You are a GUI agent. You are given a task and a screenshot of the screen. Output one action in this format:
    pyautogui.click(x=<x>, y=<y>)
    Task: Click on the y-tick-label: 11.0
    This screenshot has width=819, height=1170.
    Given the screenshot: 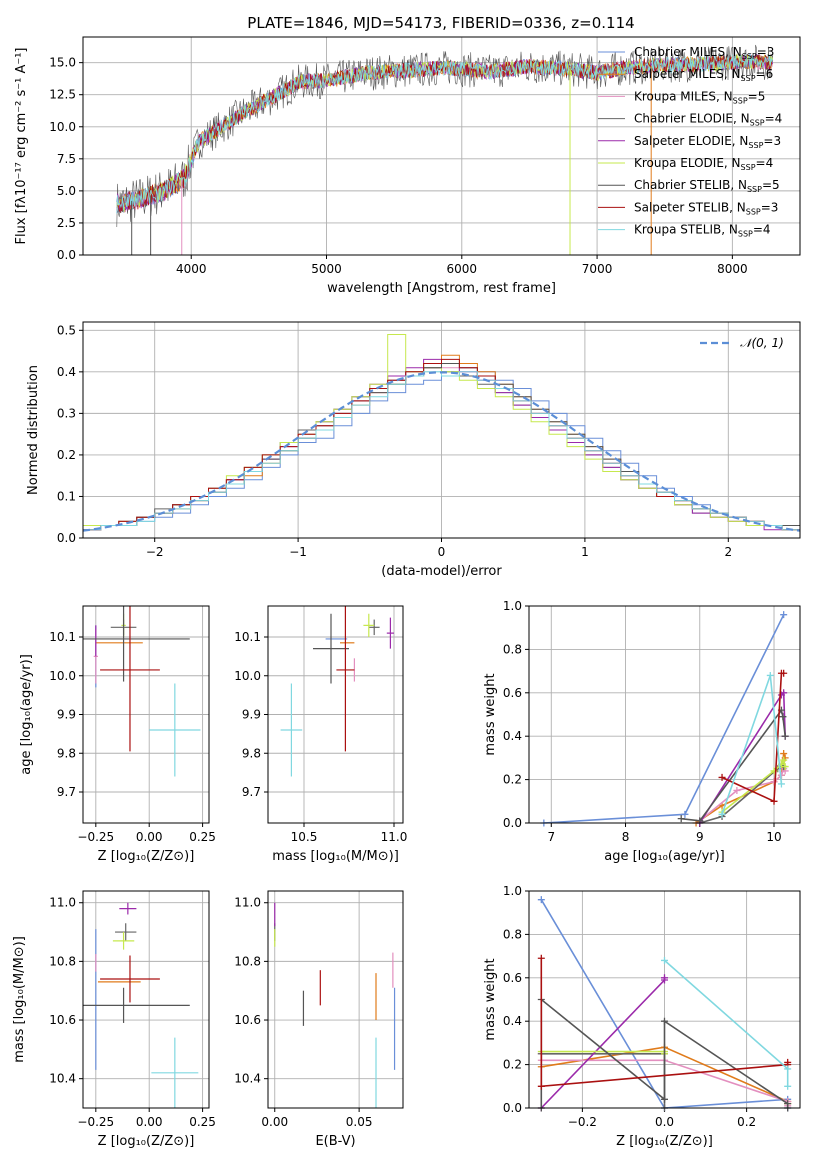 What is the action you would take?
    pyautogui.click(x=62, y=903)
    